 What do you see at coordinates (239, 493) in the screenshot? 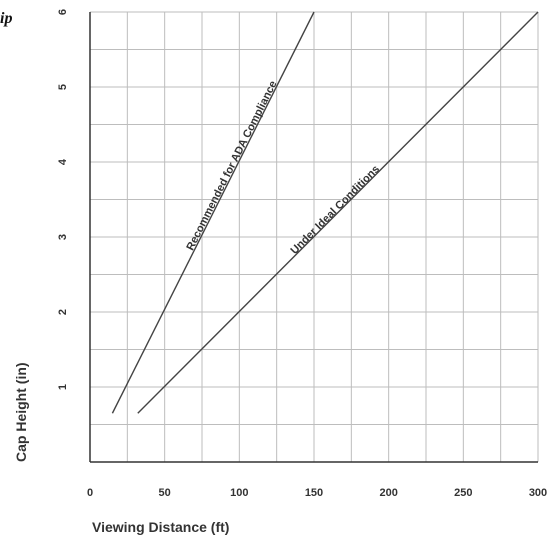
I see `x-tick-label: 100` at bounding box center [239, 493].